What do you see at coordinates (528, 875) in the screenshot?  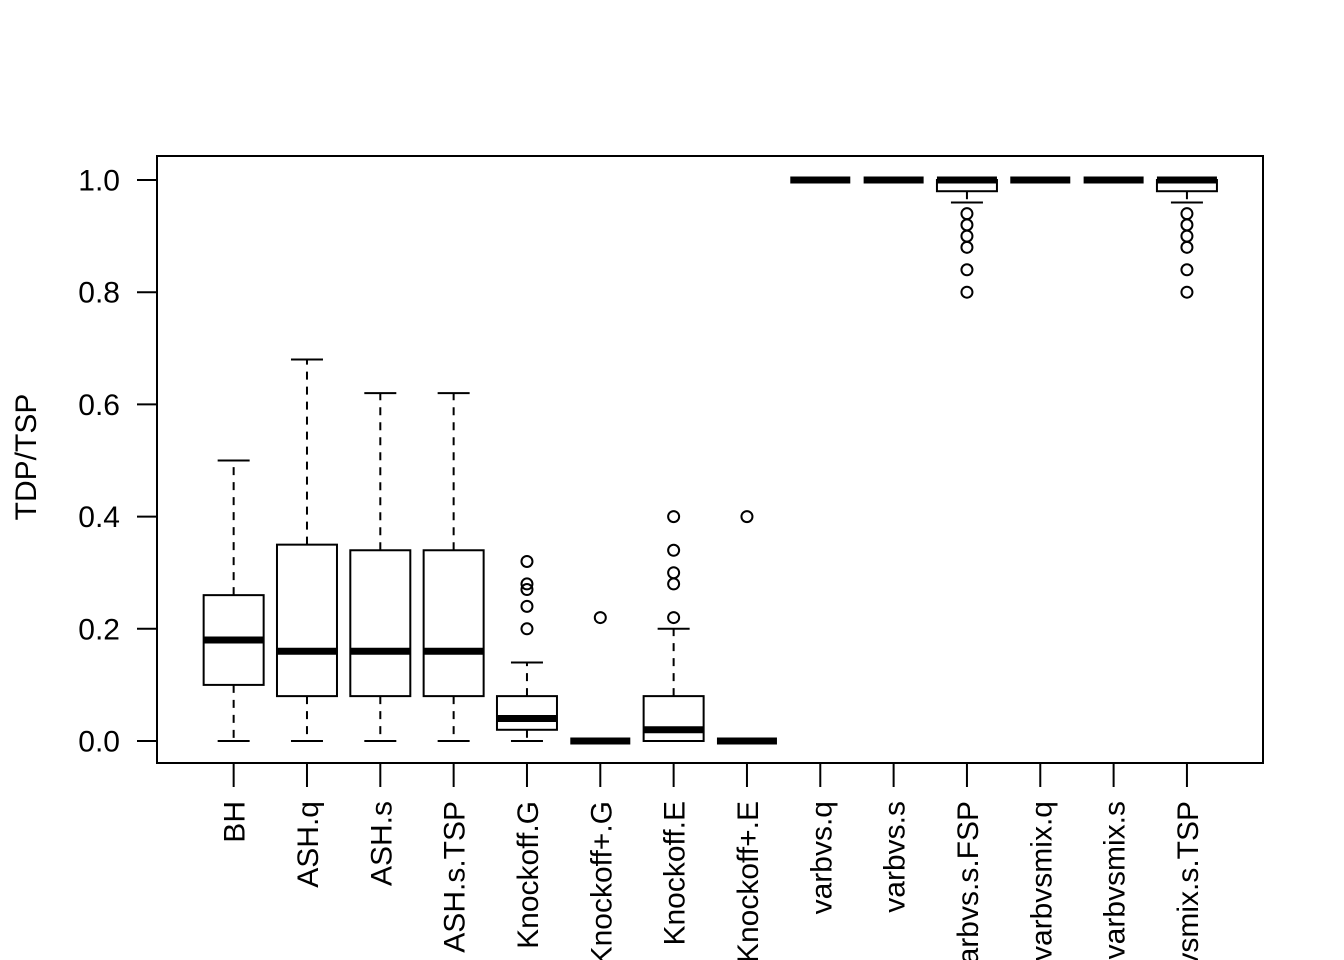 I see `x-tick-label: Knockoff.G` at bounding box center [528, 875].